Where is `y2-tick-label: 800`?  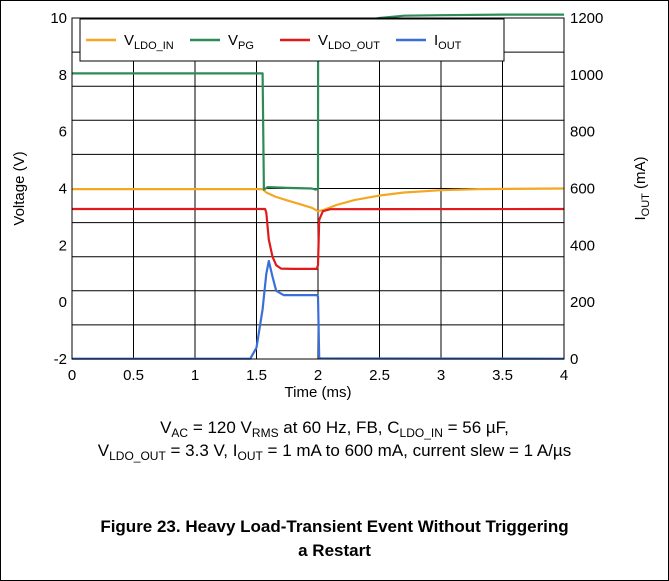 y2-tick-label: 800 is located at coordinates (582, 132).